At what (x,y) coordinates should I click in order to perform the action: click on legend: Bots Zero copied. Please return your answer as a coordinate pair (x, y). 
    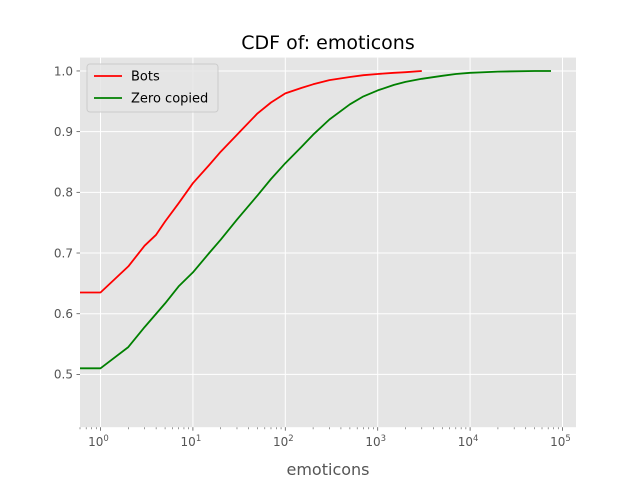
    Looking at the image, I should click on (152, 88).